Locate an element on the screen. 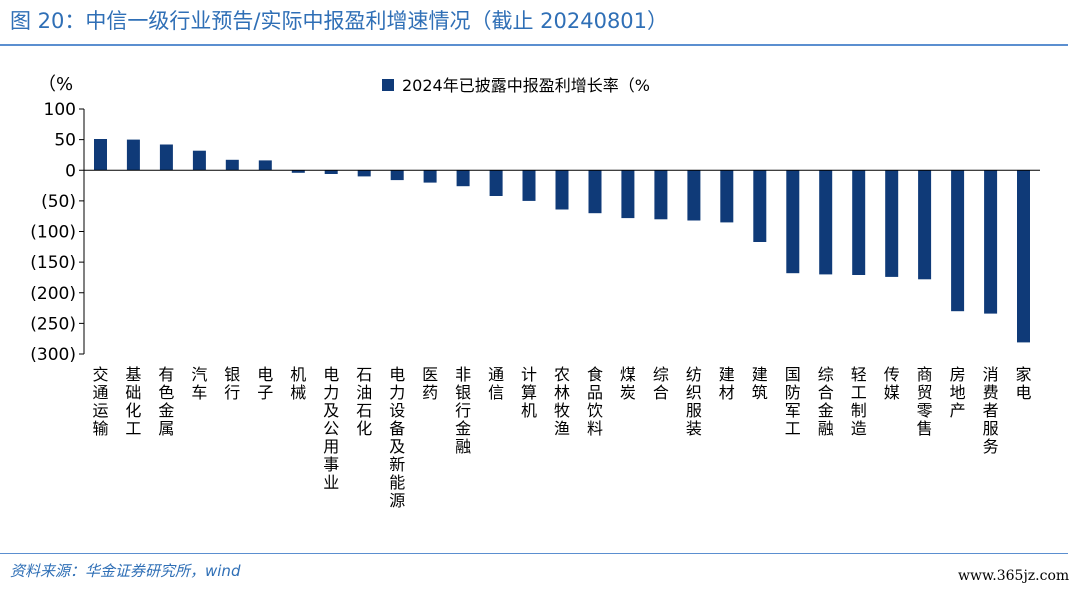 The height and width of the screenshot is (592, 1080). x-tick-label: 轻工制造 is located at coordinates (859, 401).